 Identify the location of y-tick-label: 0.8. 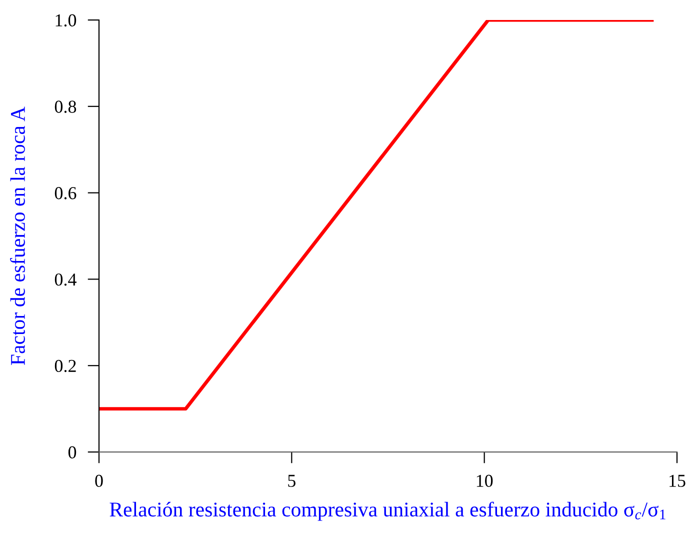
(65, 106).